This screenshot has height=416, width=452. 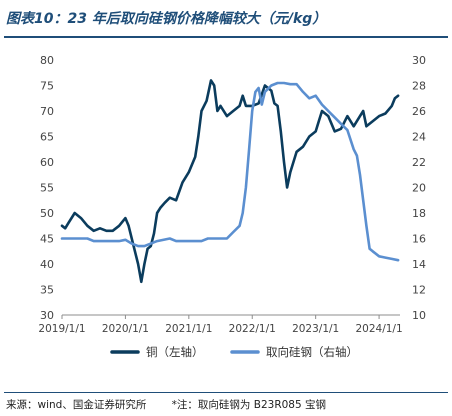 I want to click on y-right-tick-label: 30, so click(x=419, y=60).